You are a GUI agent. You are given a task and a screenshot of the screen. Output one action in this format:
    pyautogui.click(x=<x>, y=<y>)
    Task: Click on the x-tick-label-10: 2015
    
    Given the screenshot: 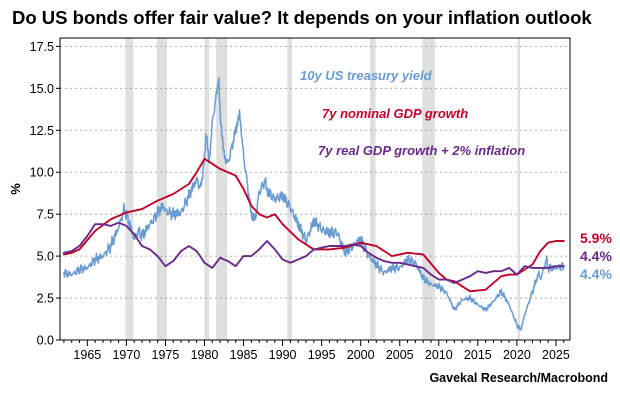 What is the action you would take?
    pyautogui.click(x=478, y=355)
    